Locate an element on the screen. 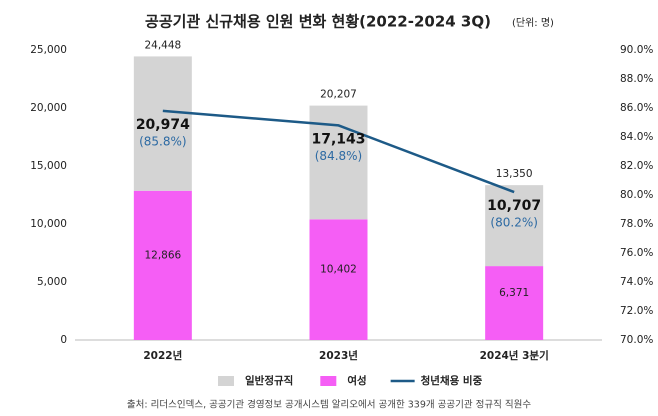 This screenshot has width=658, height=416. total-label: 24,448 is located at coordinates (162, 45).